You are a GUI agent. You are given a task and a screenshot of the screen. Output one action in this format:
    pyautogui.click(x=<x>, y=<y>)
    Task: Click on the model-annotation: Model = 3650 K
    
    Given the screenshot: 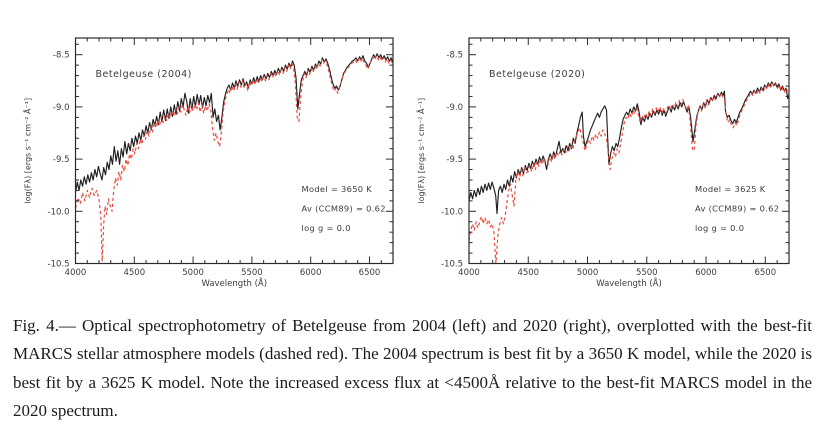 What is the action you would take?
    pyautogui.click(x=337, y=189)
    